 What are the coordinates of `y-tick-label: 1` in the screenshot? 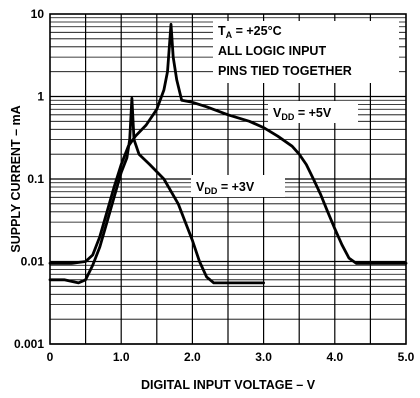 It's located at (40, 97).